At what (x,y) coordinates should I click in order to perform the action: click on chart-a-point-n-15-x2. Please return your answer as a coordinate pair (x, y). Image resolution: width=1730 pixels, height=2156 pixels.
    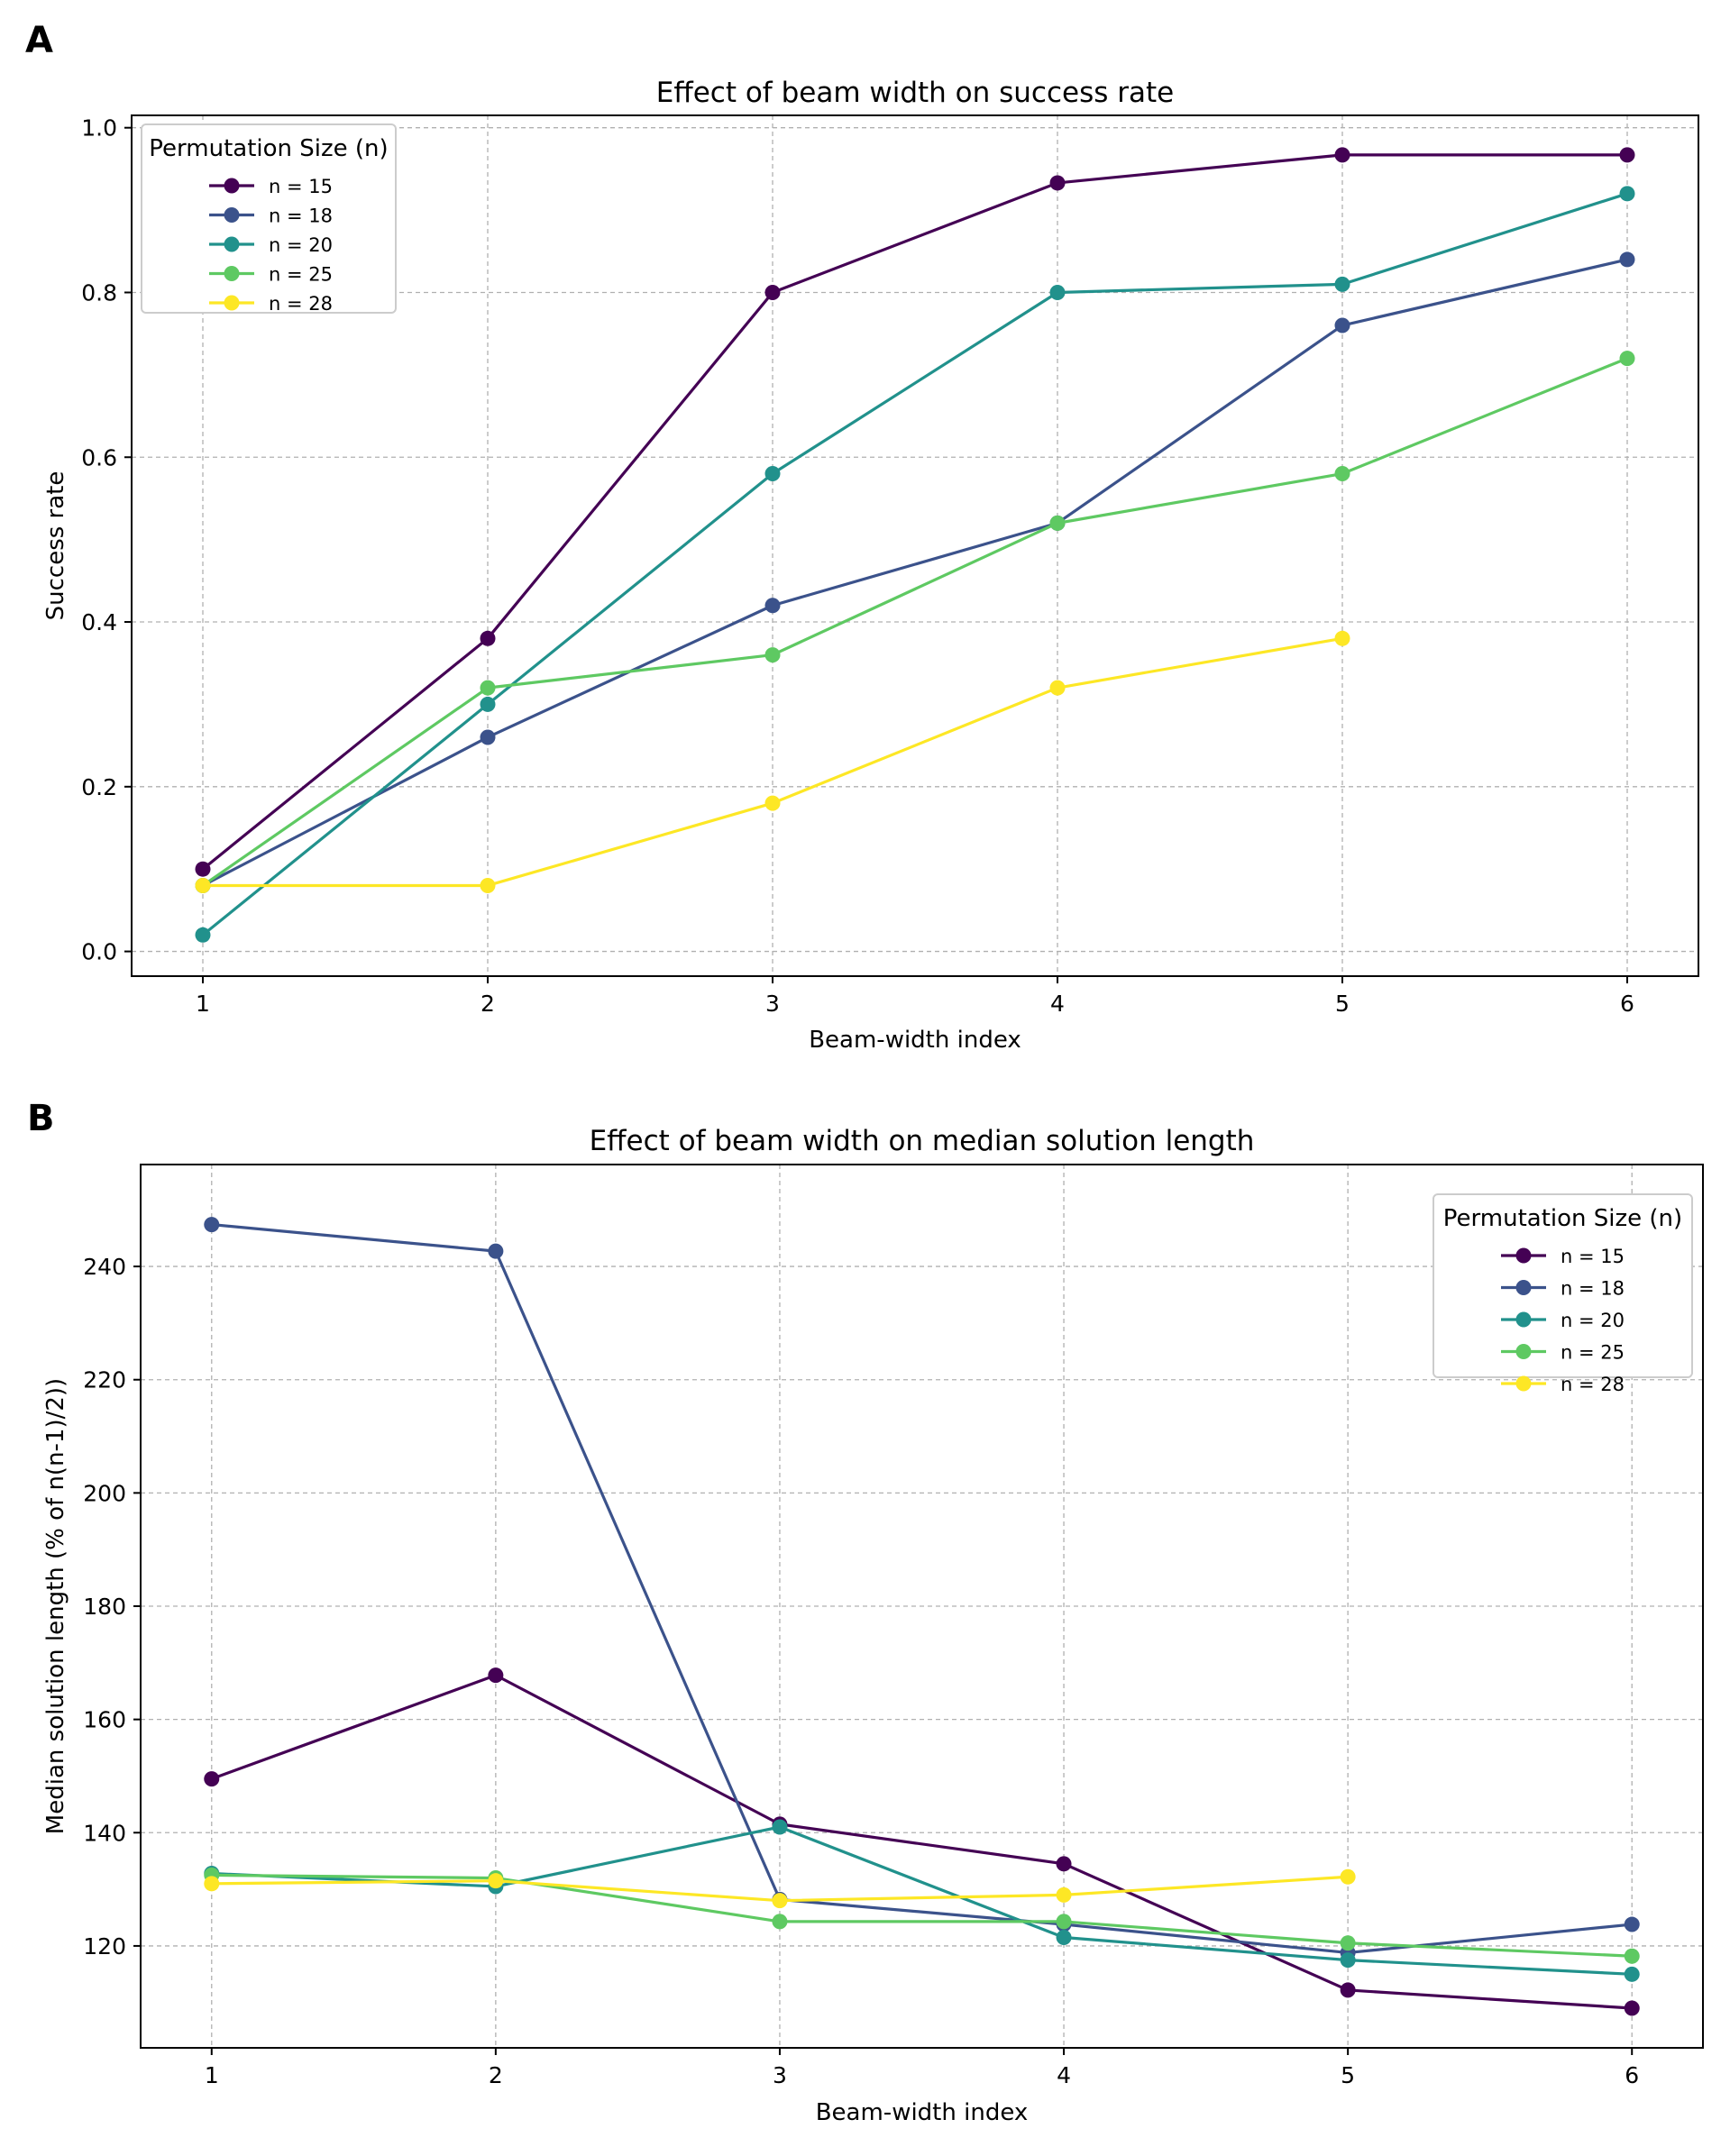
    Looking at the image, I should click on (488, 638).